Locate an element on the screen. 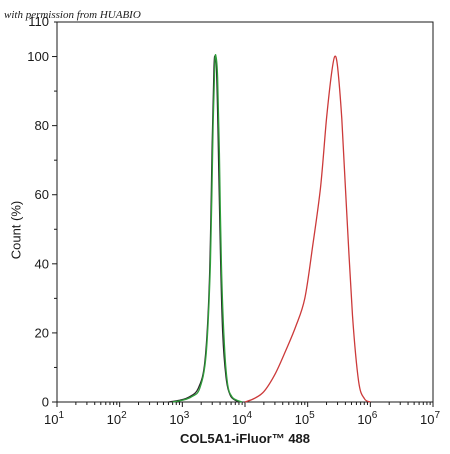 The image size is (450, 454). y-tick-label-top: 110 is located at coordinates (38, 21).